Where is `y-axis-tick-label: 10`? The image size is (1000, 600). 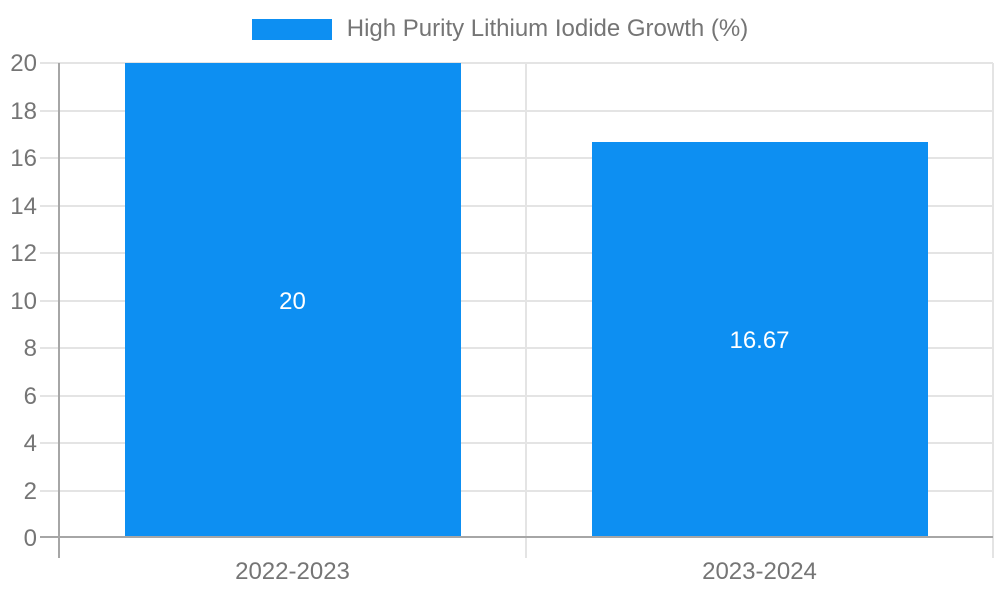 y-axis-tick-label: 10 is located at coordinates (23, 301).